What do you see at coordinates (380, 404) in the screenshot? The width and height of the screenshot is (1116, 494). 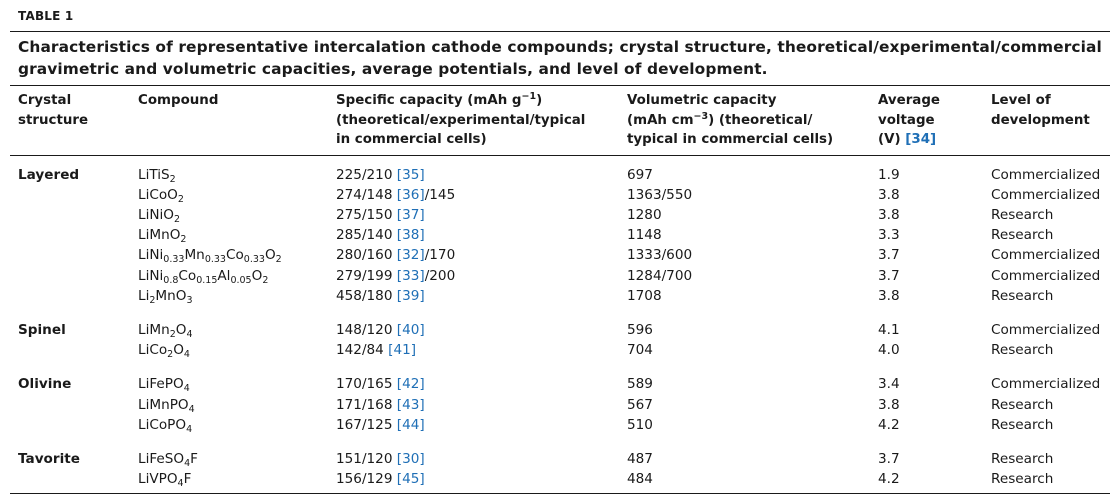 I see `specific-capacity-cell: 171/168 [43]` at bounding box center [380, 404].